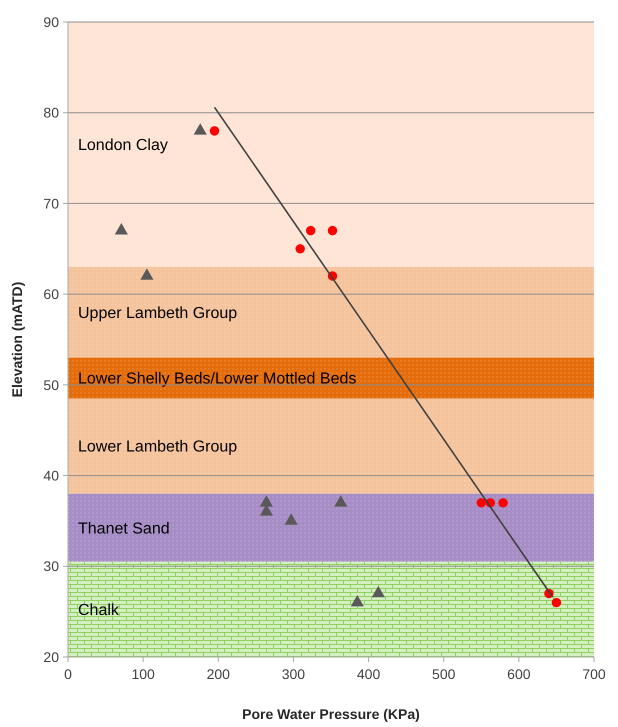 The height and width of the screenshot is (727, 618). Describe the element at coordinates (331, 714) in the screenshot. I see `x-axis-title: Pore Water Pressure (KPa)` at that location.